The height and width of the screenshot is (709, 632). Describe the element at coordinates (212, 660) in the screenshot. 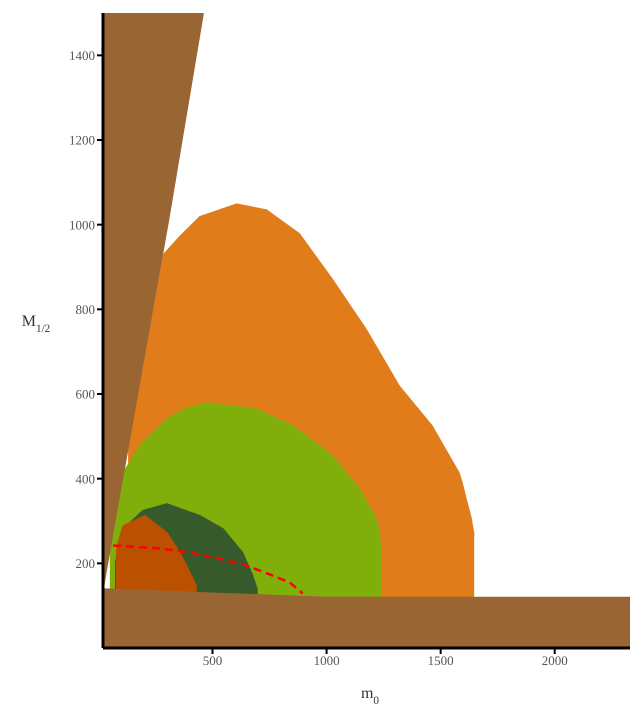

I see `x-tick-label: 500` at that location.